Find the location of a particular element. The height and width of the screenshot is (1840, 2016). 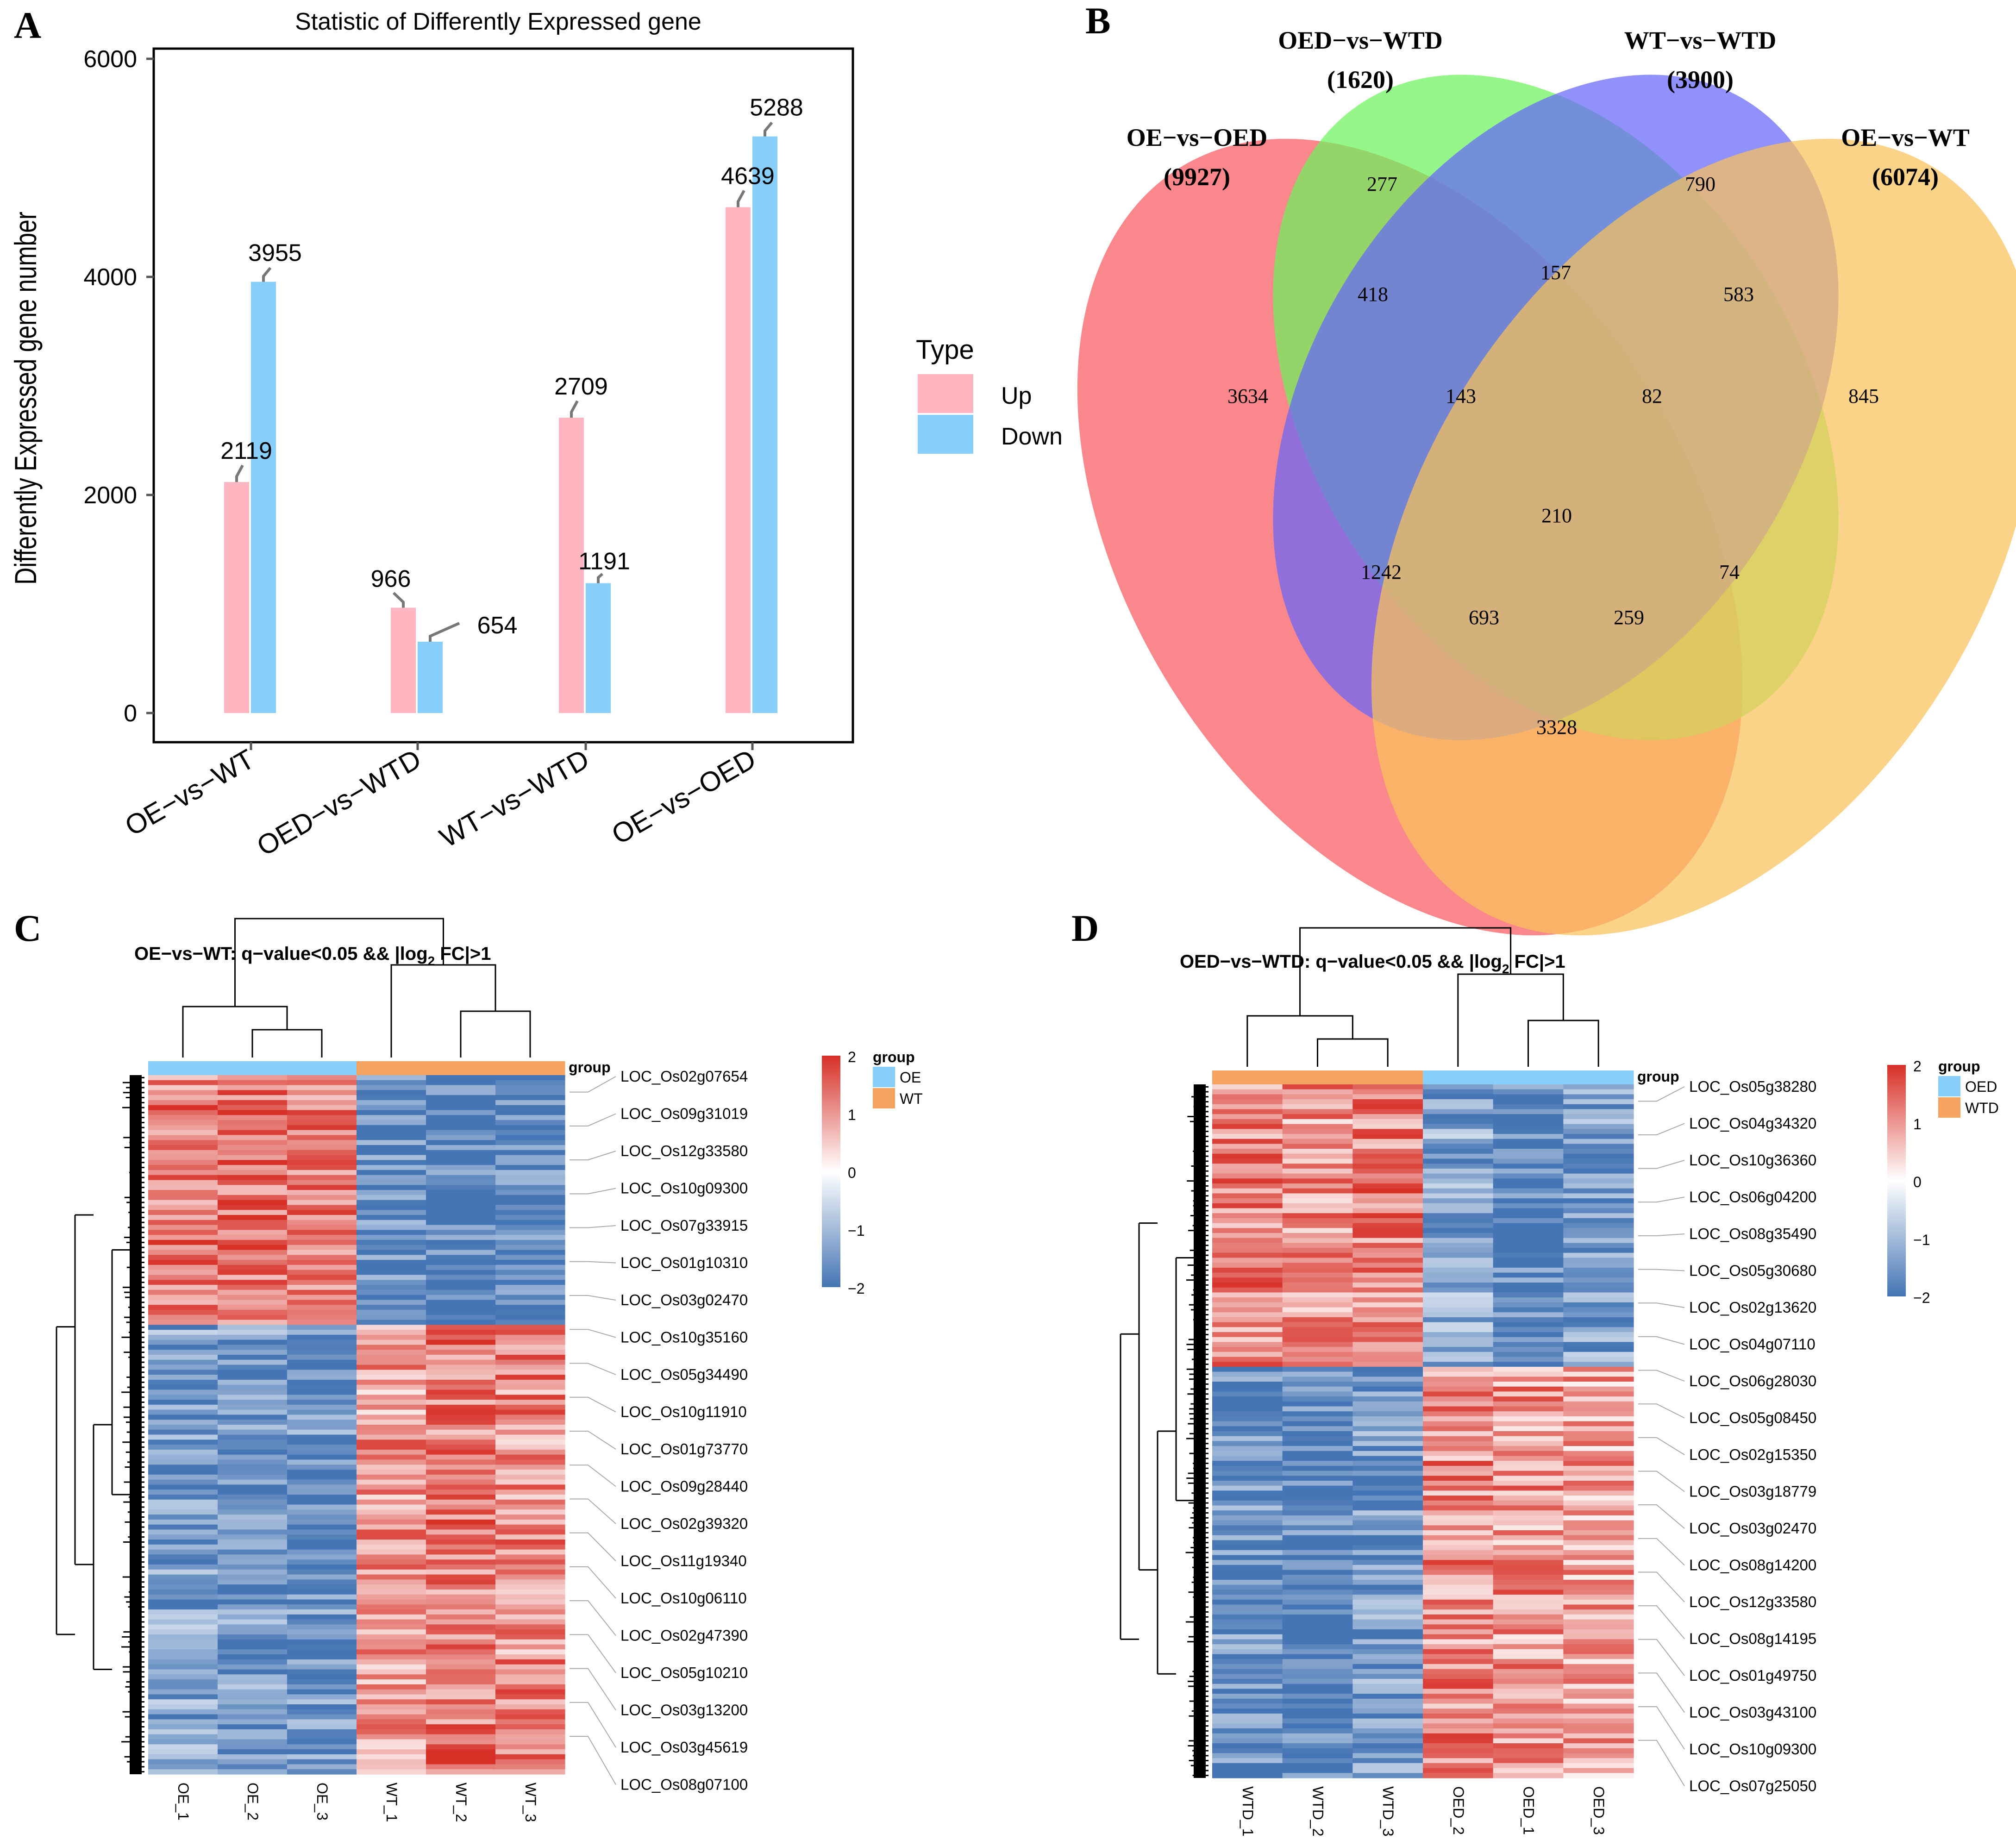

gene-label: LOC_Os05g10210 is located at coordinates (684, 1672).